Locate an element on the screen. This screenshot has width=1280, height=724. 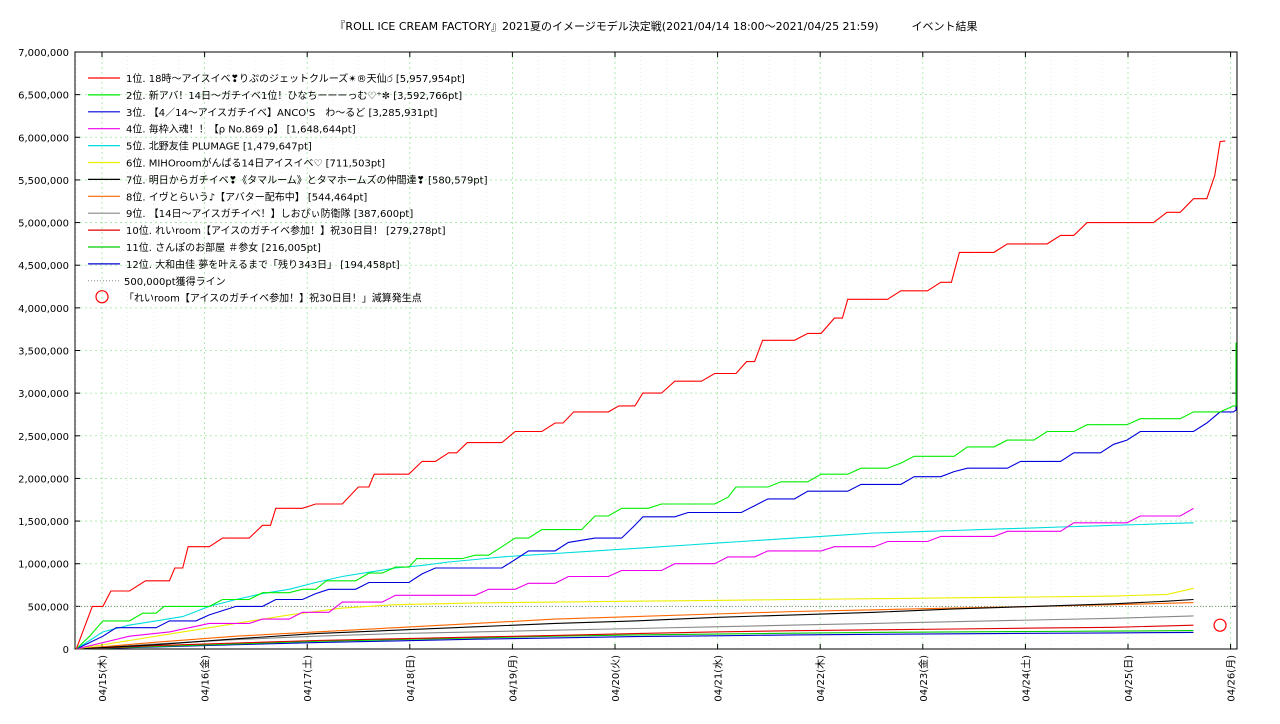
y-tick-label: 6,000,000 is located at coordinates (43, 138).